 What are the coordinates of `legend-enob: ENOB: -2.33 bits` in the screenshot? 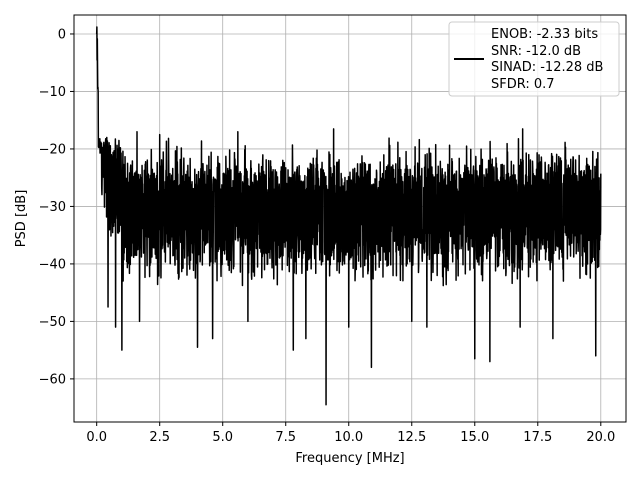 It's located at (544, 34).